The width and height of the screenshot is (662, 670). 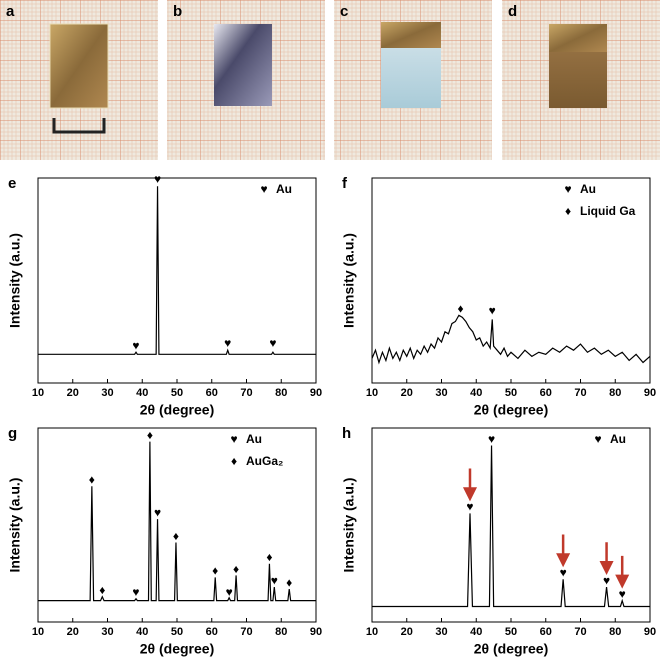 What do you see at coordinates (79, 80) in the screenshot?
I see `photo-a: a` at bounding box center [79, 80].